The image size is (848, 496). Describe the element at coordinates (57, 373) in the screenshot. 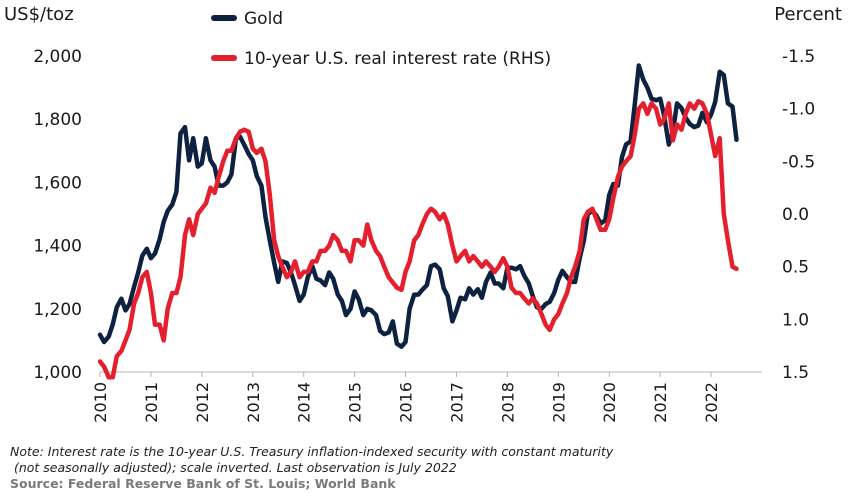

I see `y-left-tick-label: 1,000` at that location.